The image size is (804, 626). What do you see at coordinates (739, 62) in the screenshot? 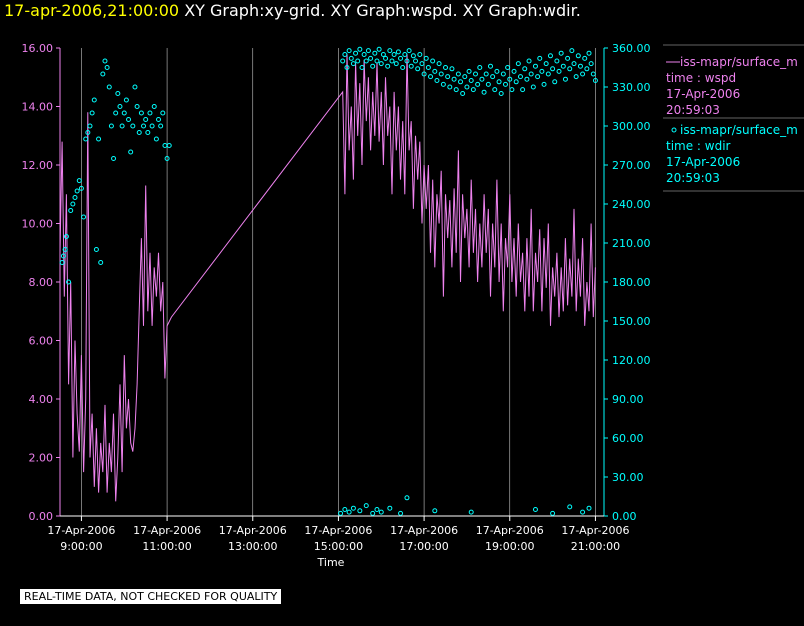
I see `legend-wspd-name: iss-mapr/surface_m` at bounding box center [739, 62].